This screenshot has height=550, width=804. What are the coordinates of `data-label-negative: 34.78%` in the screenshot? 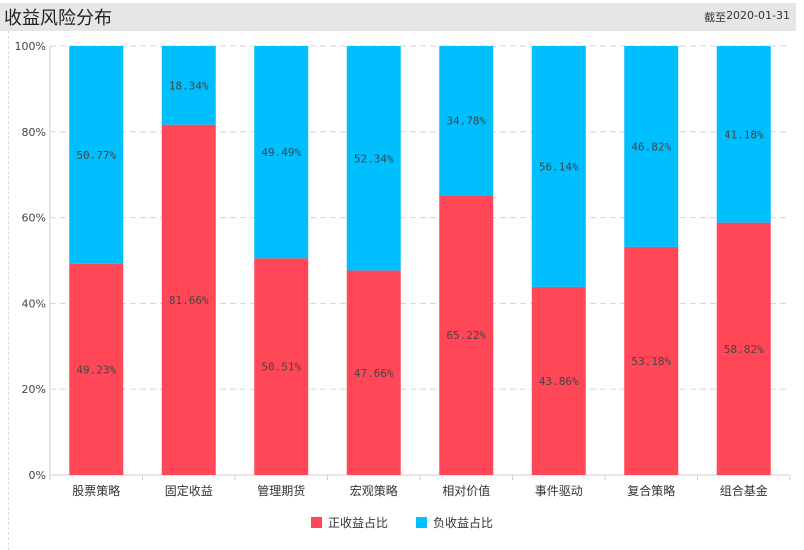 It's located at (466, 121).